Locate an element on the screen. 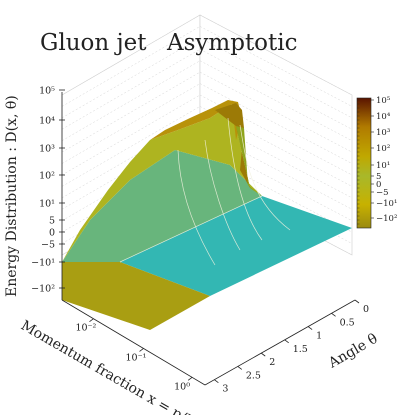 This screenshot has width=415, height=415. y-axis-line is located at coordinates (280, 342).